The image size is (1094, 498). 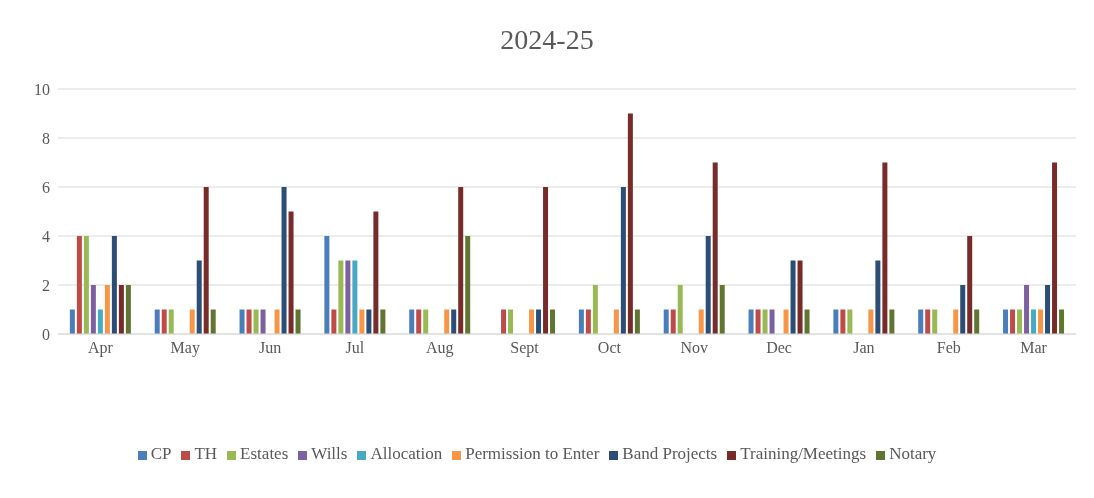 I want to click on y-tick-label: 6, so click(x=46, y=187).